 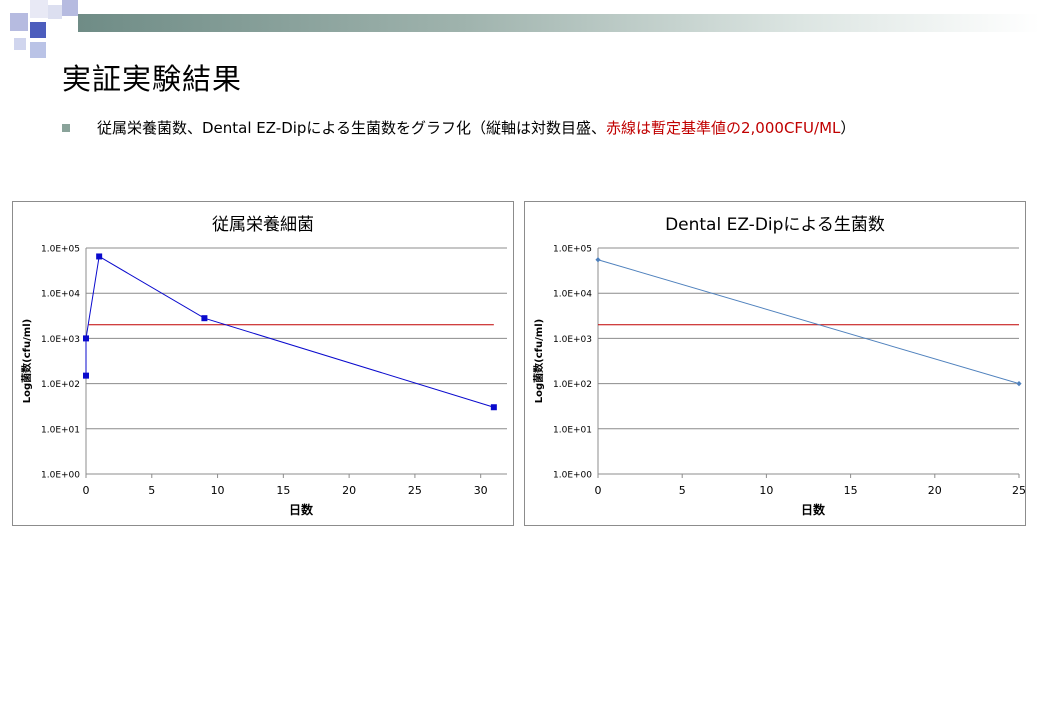 What do you see at coordinates (66, 127) in the screenshot?
I see `bullet-square-icon` at bounding box center [66, 127].